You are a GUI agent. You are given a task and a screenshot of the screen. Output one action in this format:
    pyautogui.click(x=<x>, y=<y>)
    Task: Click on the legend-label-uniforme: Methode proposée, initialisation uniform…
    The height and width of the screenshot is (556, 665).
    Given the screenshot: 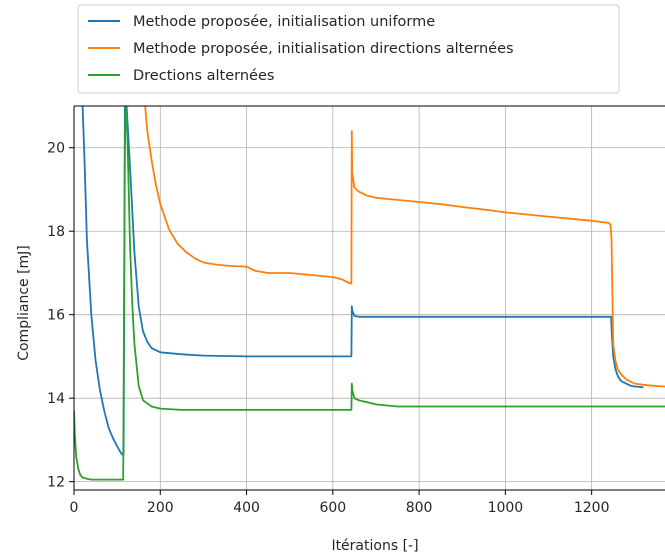 What is the action you would take?
    pyautogui.click(x=284, y=22)
    